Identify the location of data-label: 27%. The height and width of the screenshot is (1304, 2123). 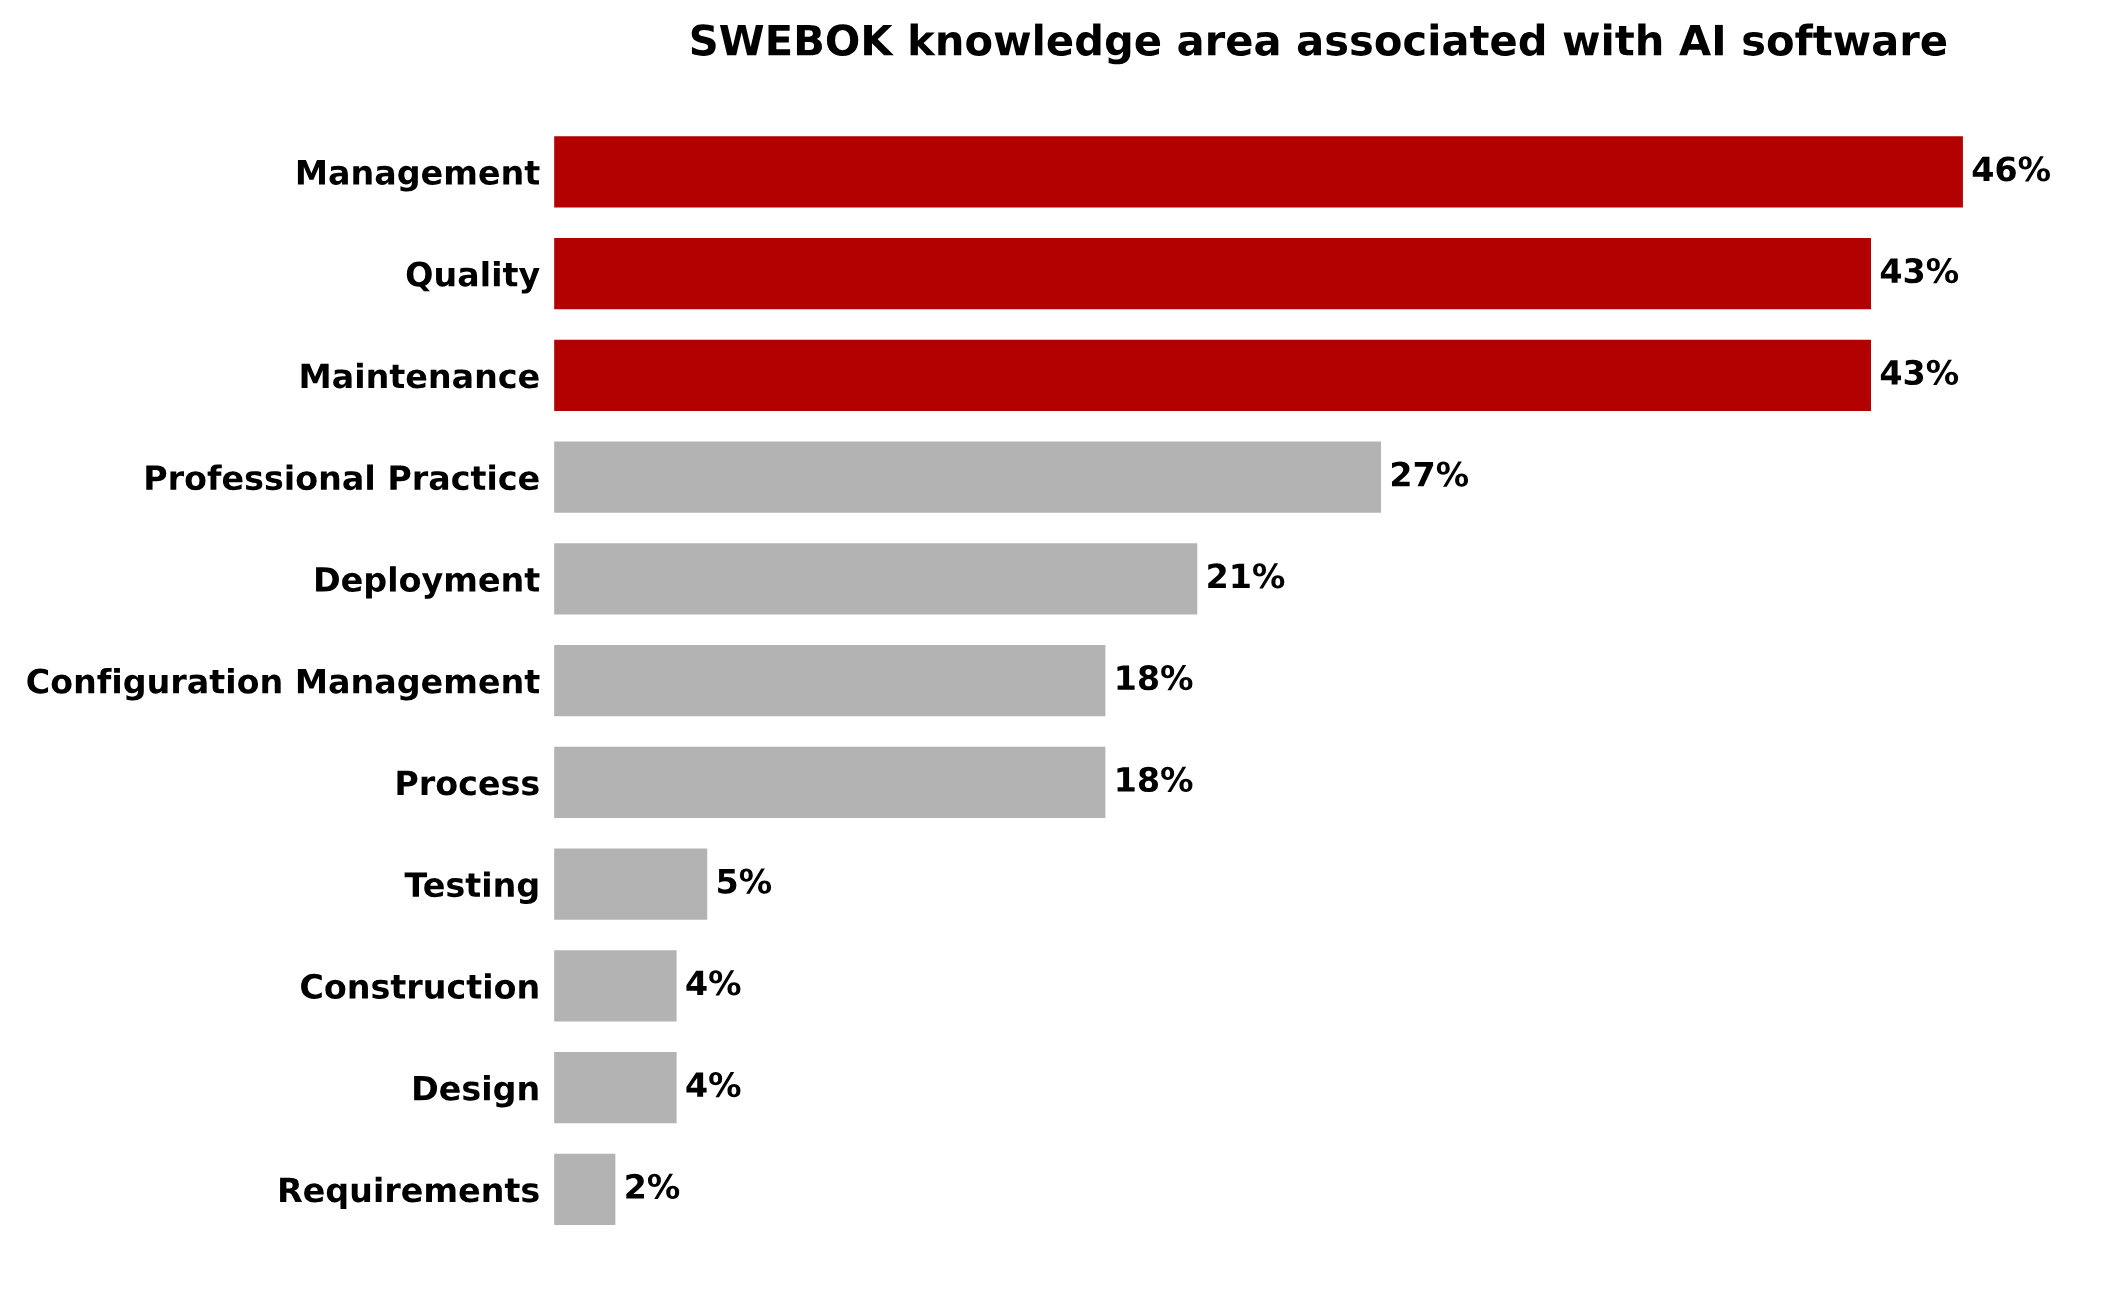
(1430, 474).